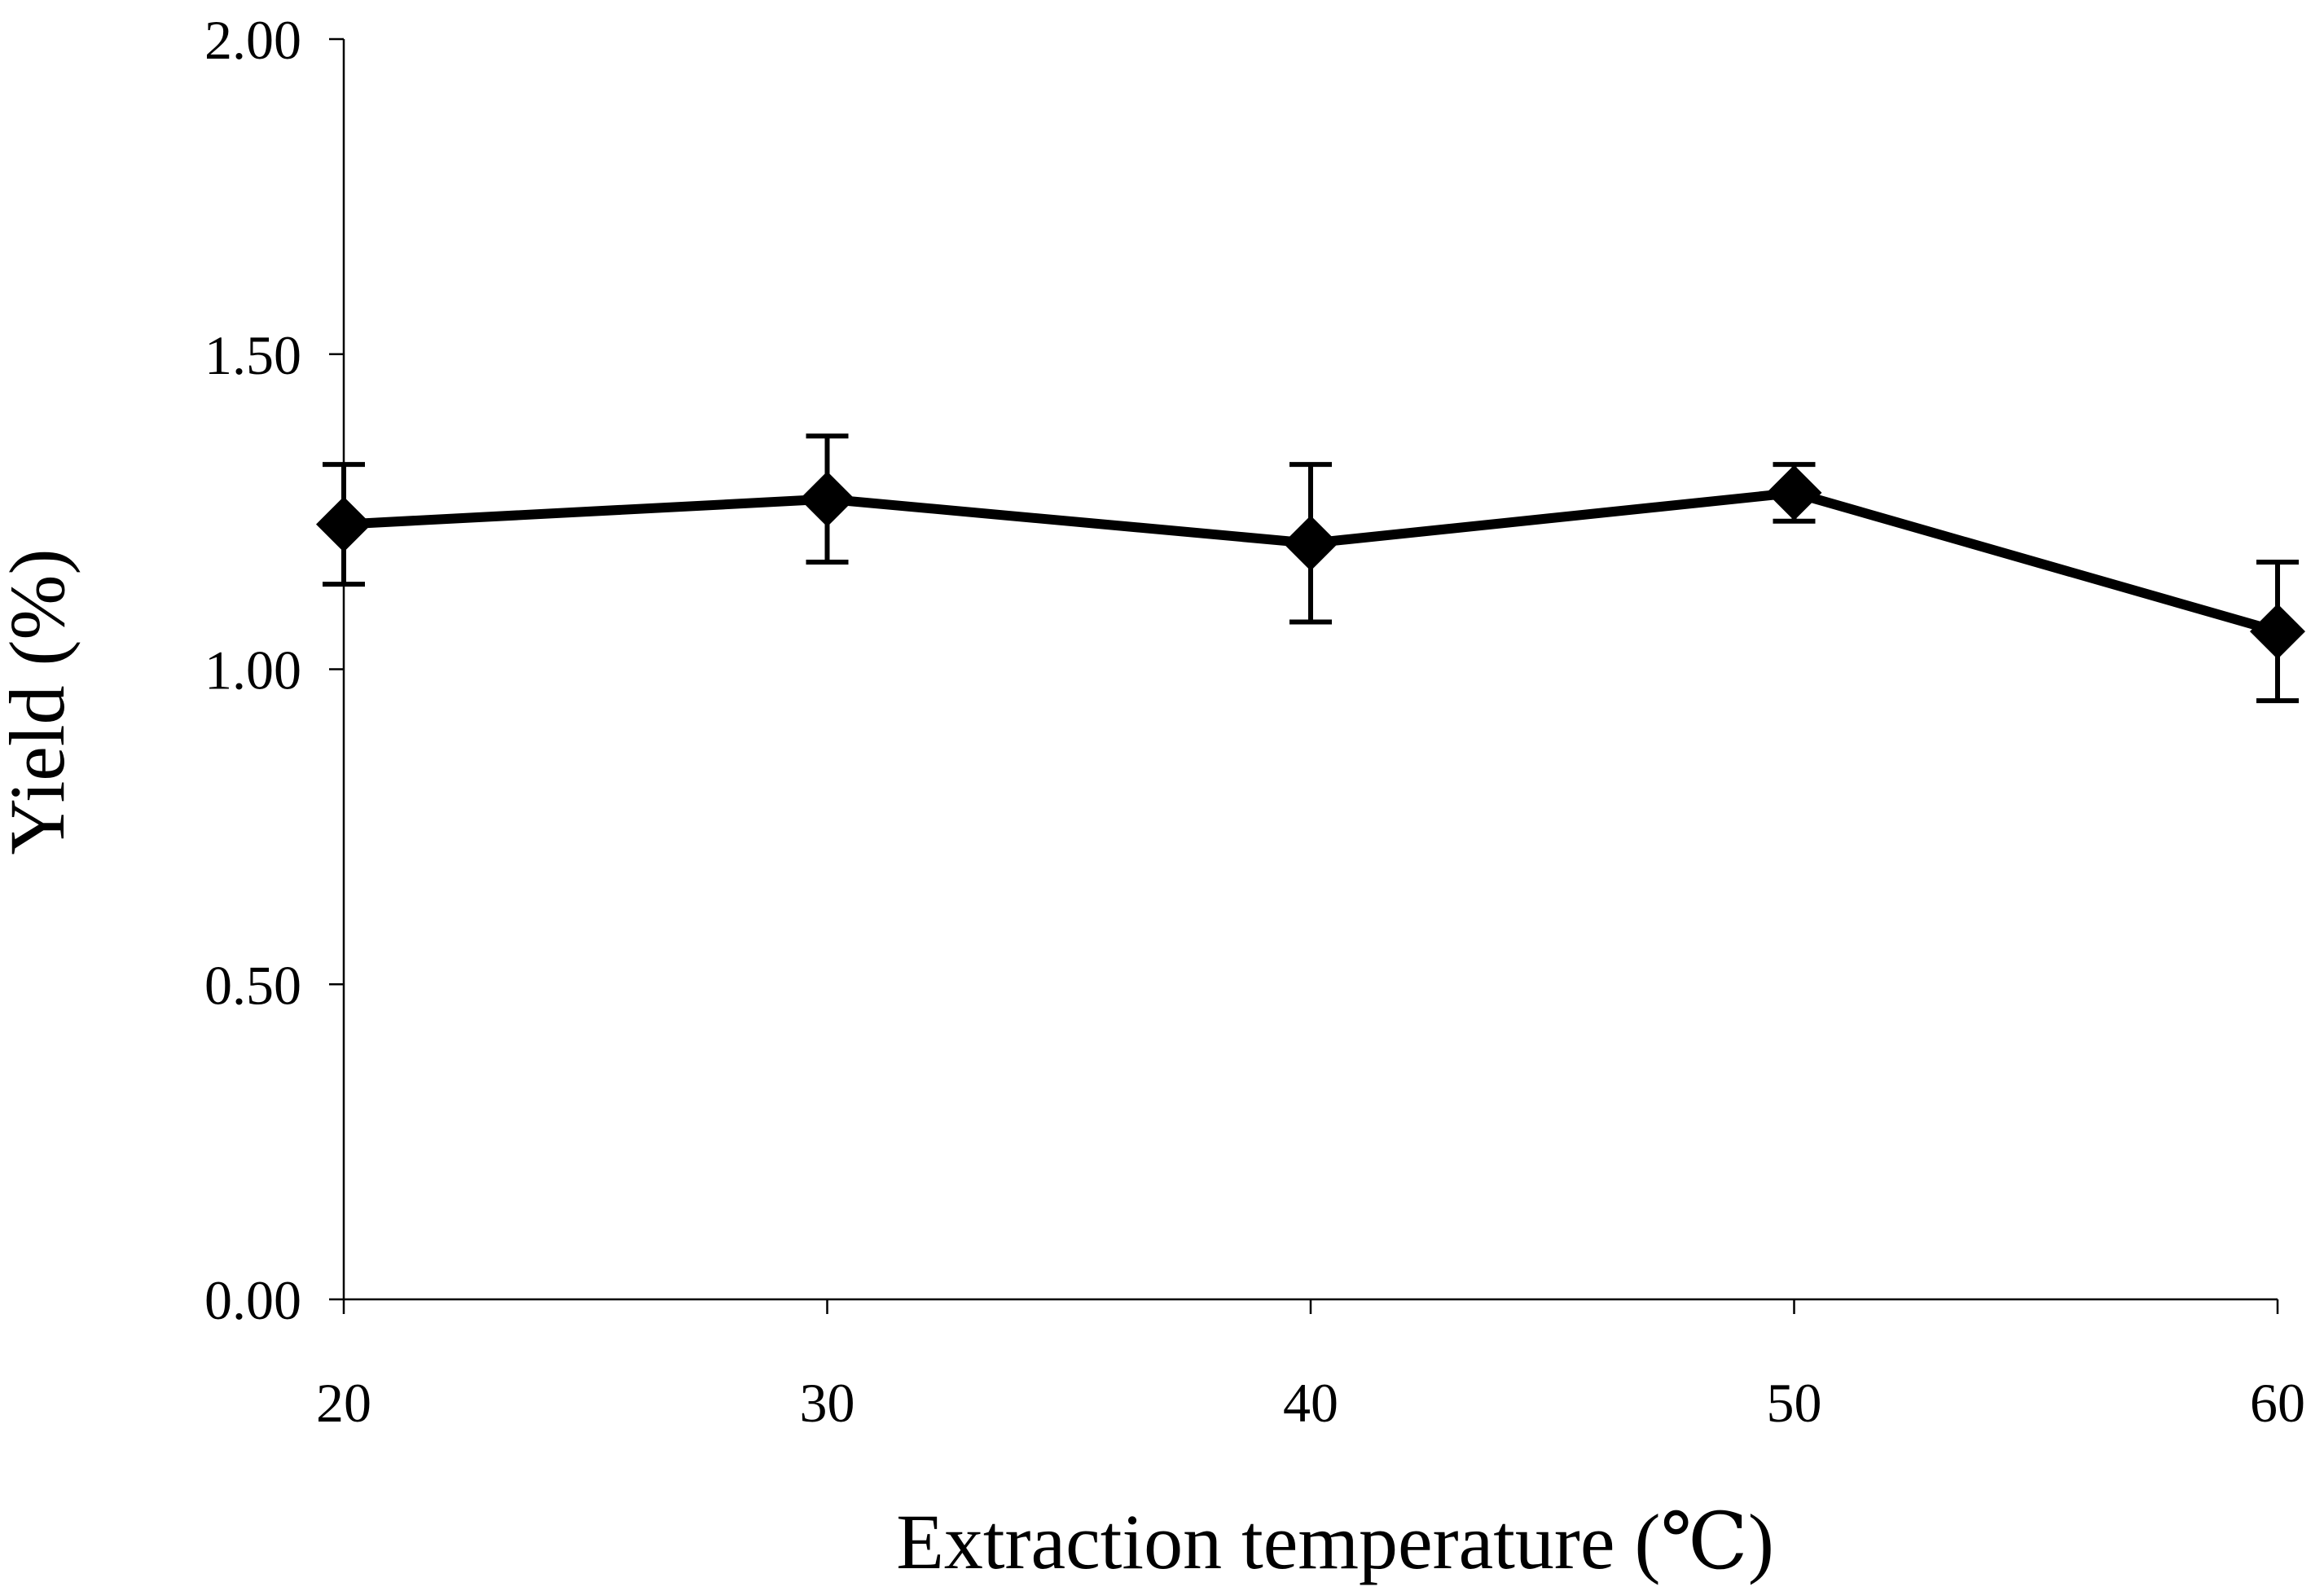 The width and height of the screenshot is (2324, 1591). I want to click on x-axis-title: Extraction temperature (℃), so click(1335, 1541).